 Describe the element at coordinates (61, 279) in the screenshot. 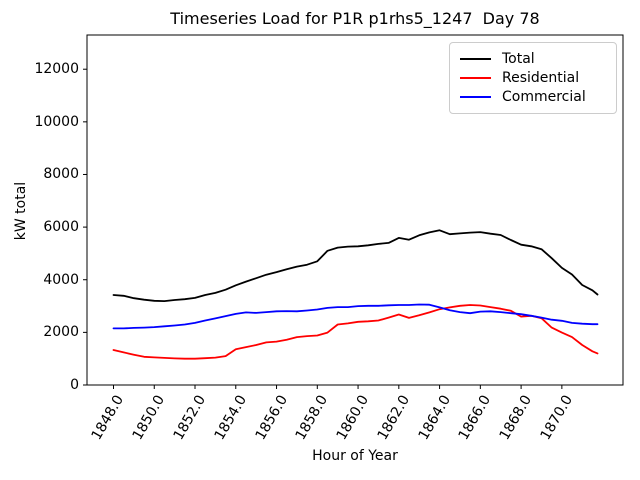

I see `y-tick-label: 4000` at that location.